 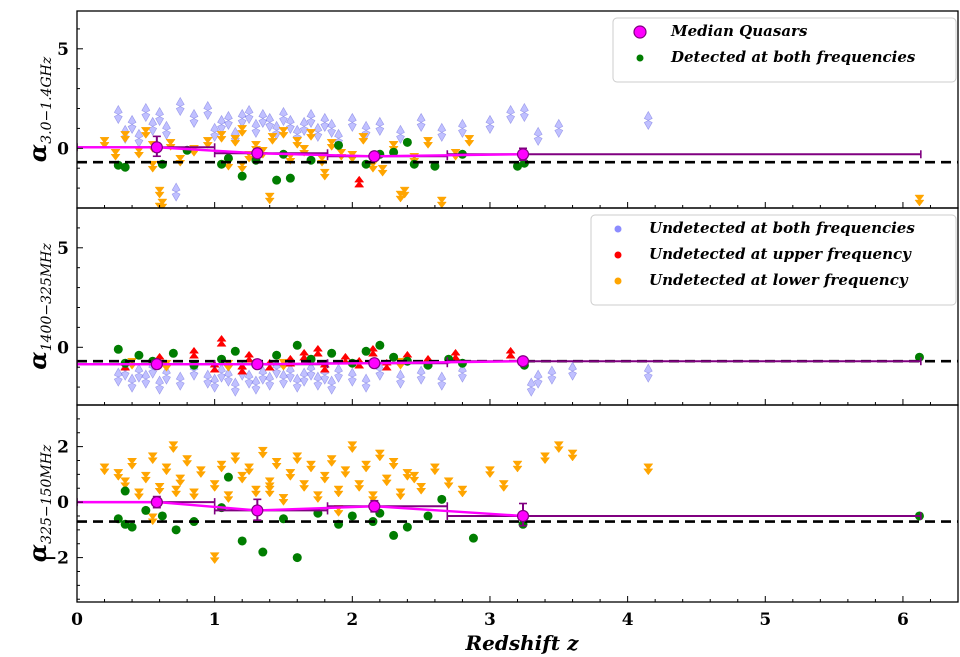 What do you see at coordinates (39, 503) in the screenshot?
I see `y-axis-label: α325−150MHz` at bounding box center [39, 503].